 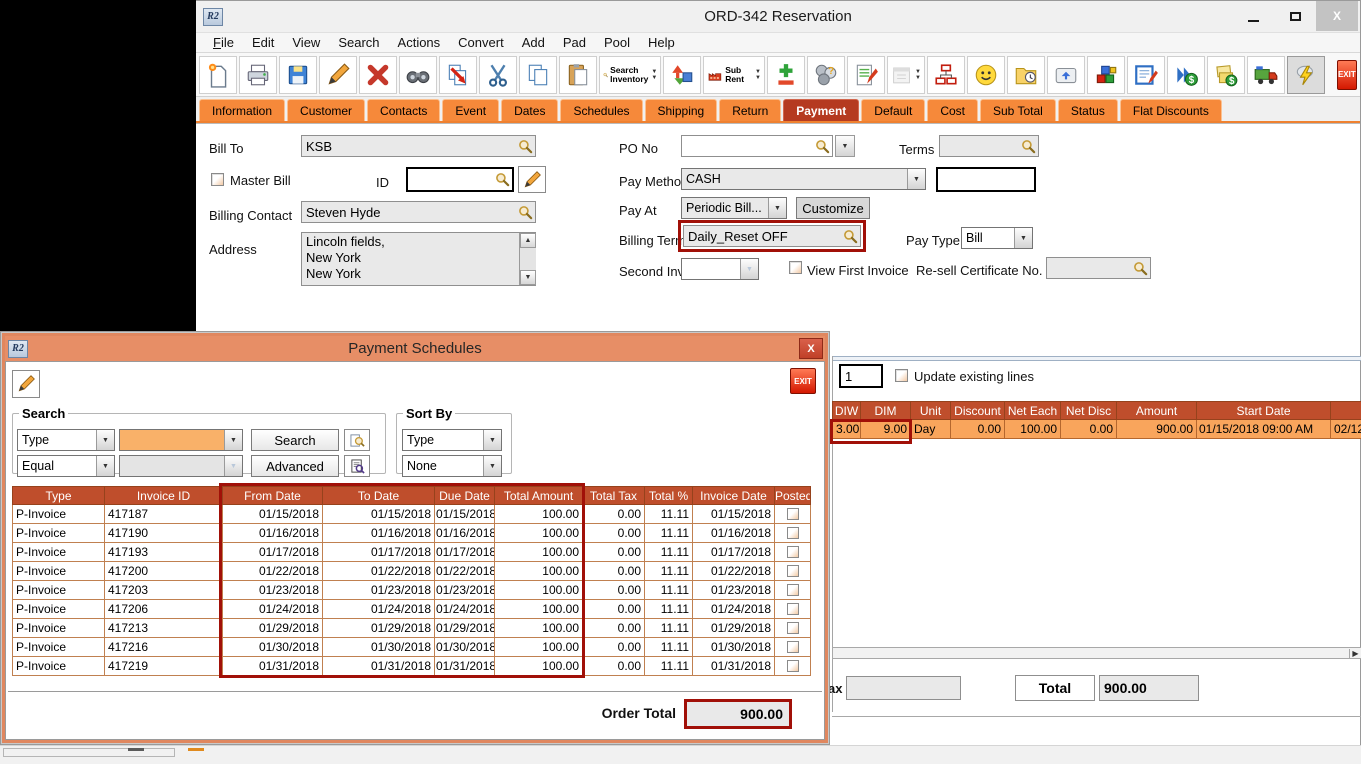 What do you see at coordinates (1156, 410) in the screenshot?
I see `column-header: Amount` at bounding box center [1156, 410].